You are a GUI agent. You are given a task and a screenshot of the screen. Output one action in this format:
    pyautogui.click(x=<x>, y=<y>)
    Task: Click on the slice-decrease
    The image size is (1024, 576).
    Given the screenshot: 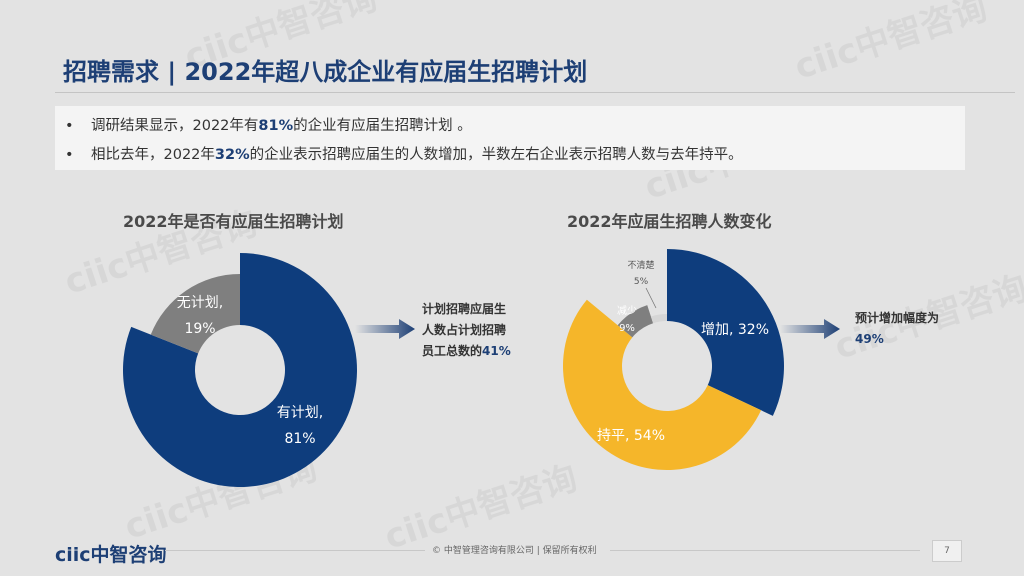 What is the action you would take?
    pyautogui.click(x=635, y=321)
    